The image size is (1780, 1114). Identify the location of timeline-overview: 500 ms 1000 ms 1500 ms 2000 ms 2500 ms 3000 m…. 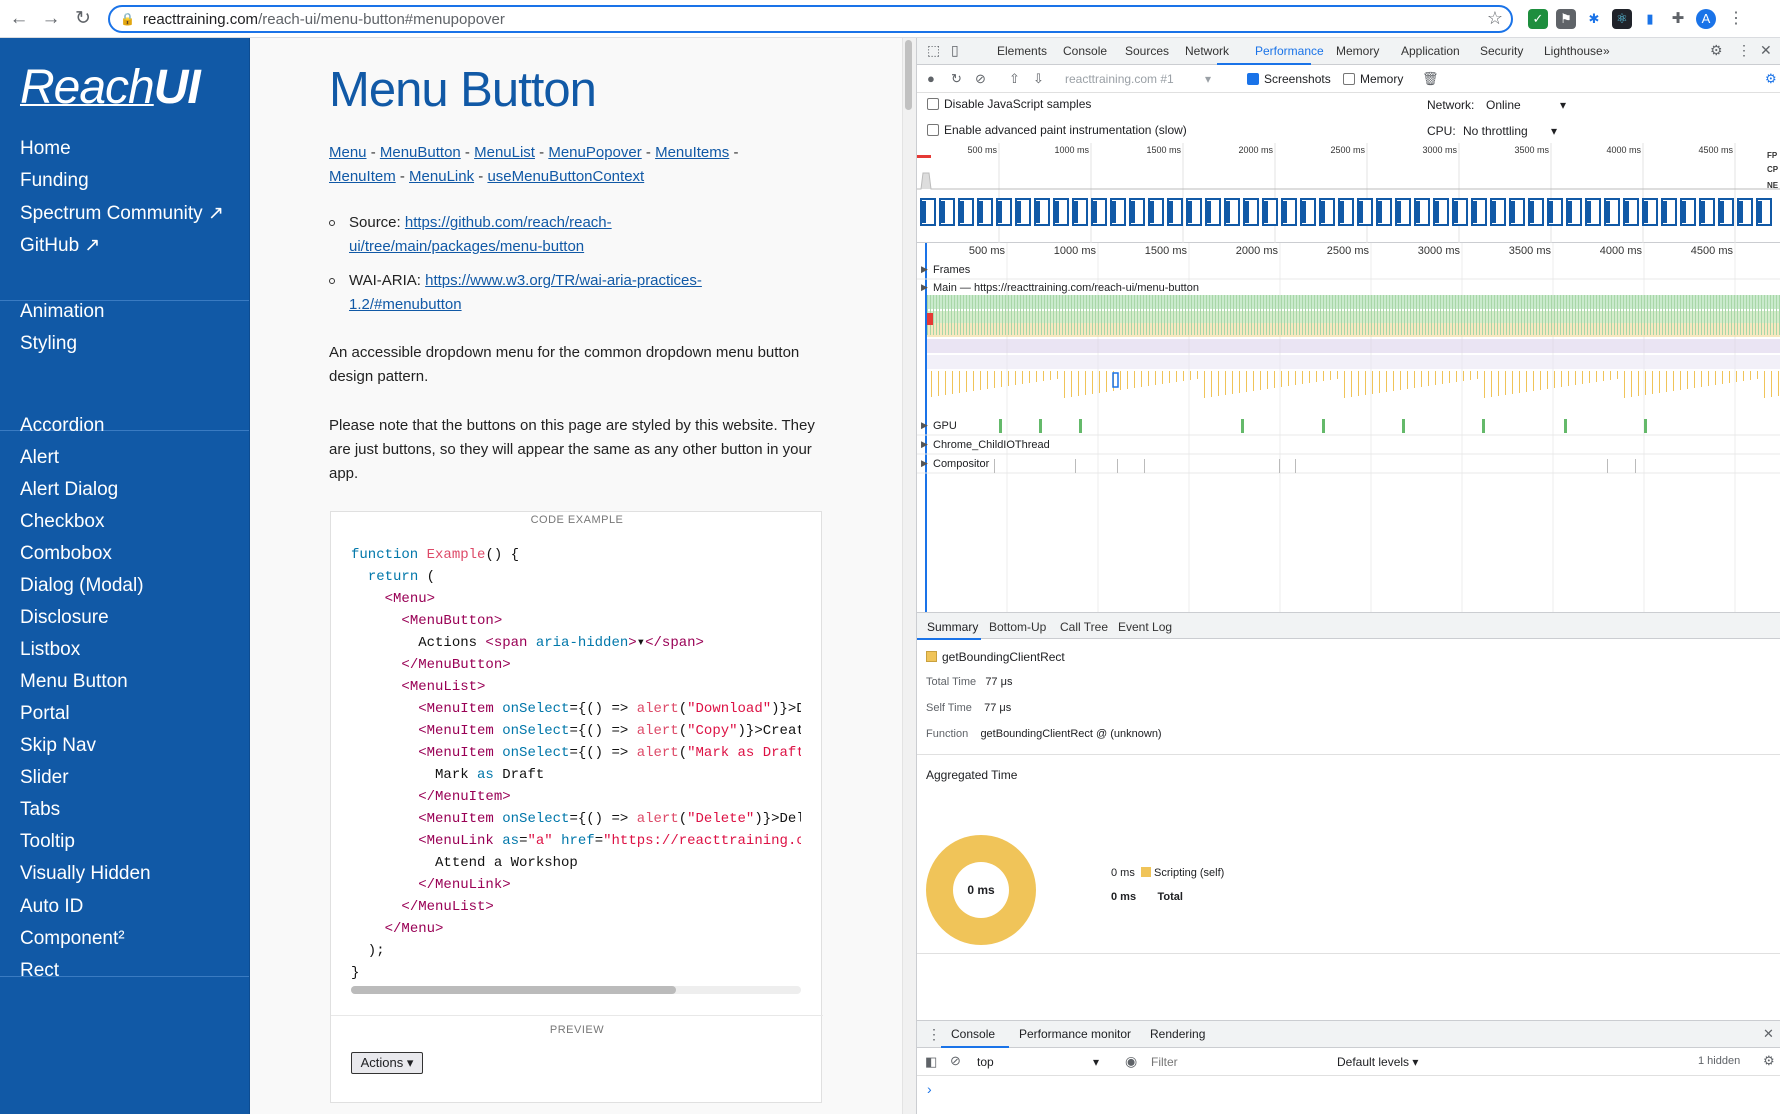
(1348, 193).